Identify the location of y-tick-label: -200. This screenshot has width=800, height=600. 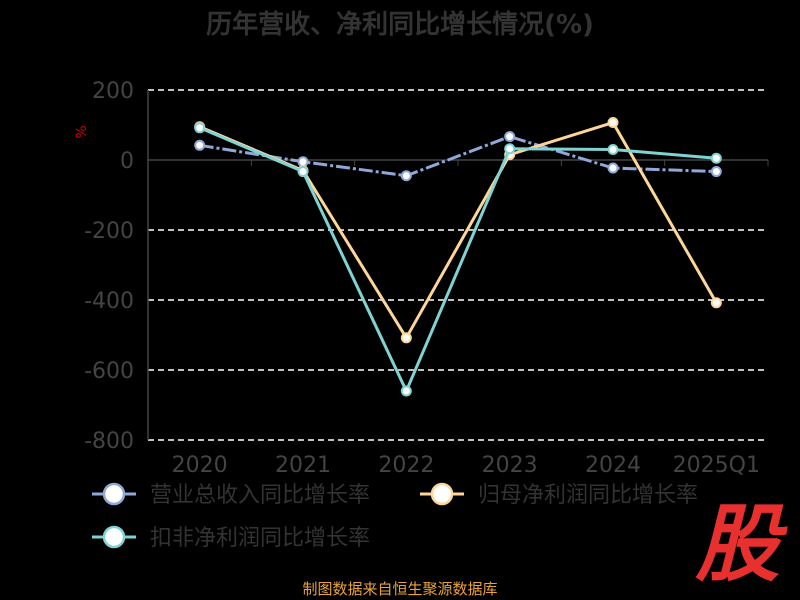
(109, 231).